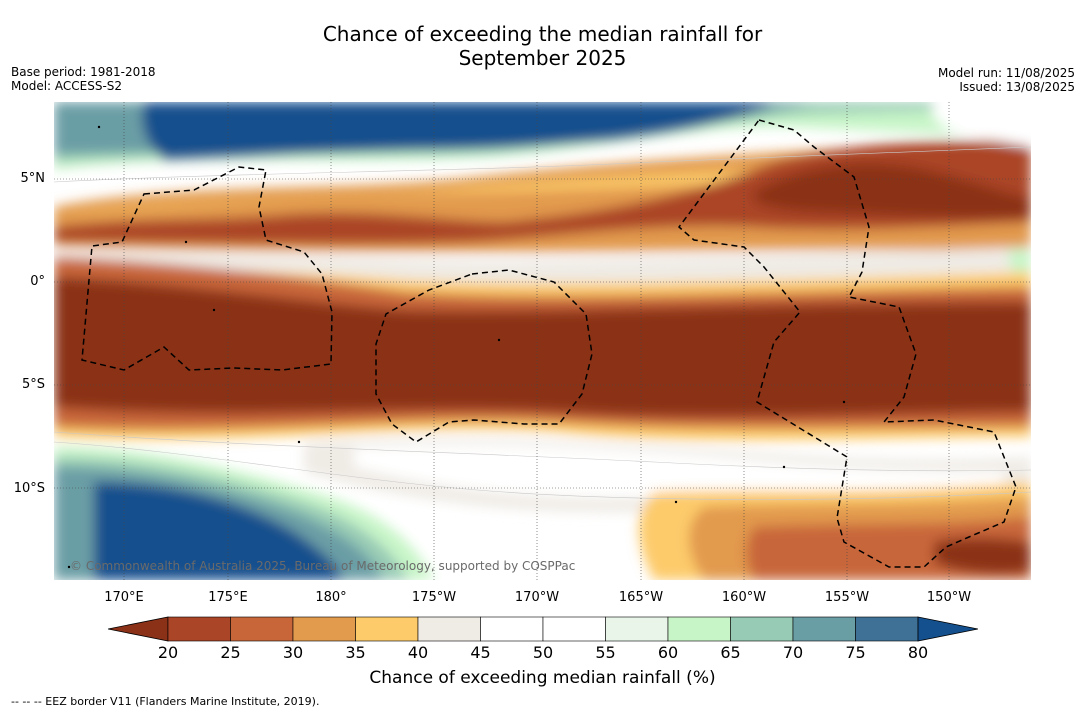 The image size is (1085, 713). What do you see at coordinates (293, 652) in the screenshot?
I see `colorbar-tick-label: 30` at bounding box center [293, 652].